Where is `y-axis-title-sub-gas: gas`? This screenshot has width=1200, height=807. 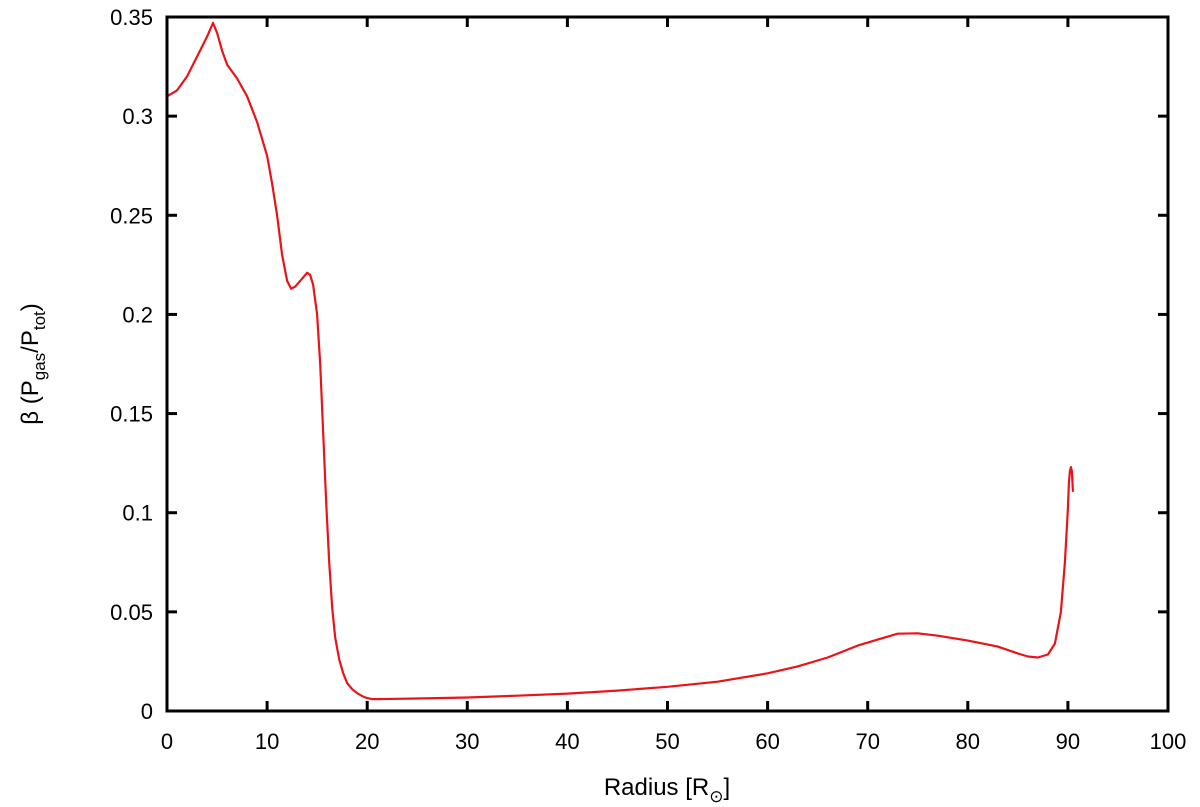
y-axis-title-sub-gas: gas is located at coordinates (39, 366).